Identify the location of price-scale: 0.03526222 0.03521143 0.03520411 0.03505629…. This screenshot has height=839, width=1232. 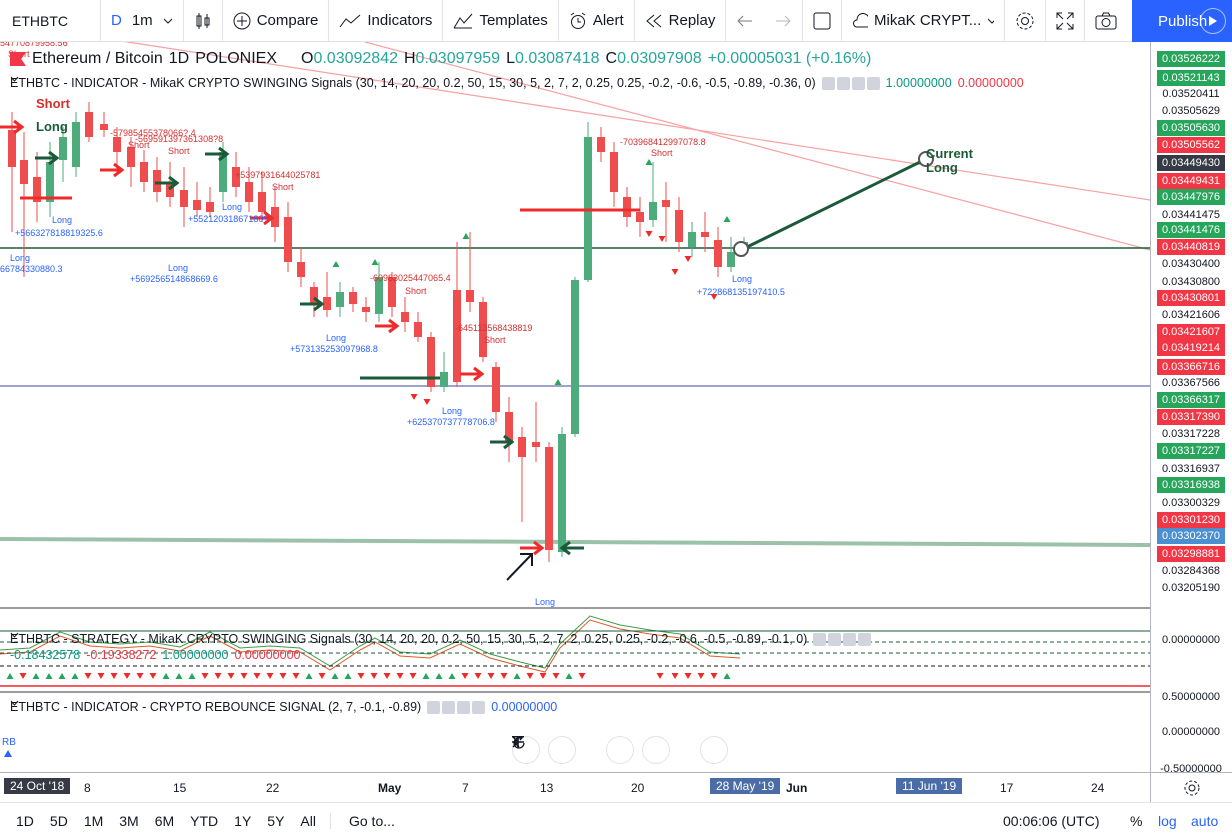
(1191, 407).